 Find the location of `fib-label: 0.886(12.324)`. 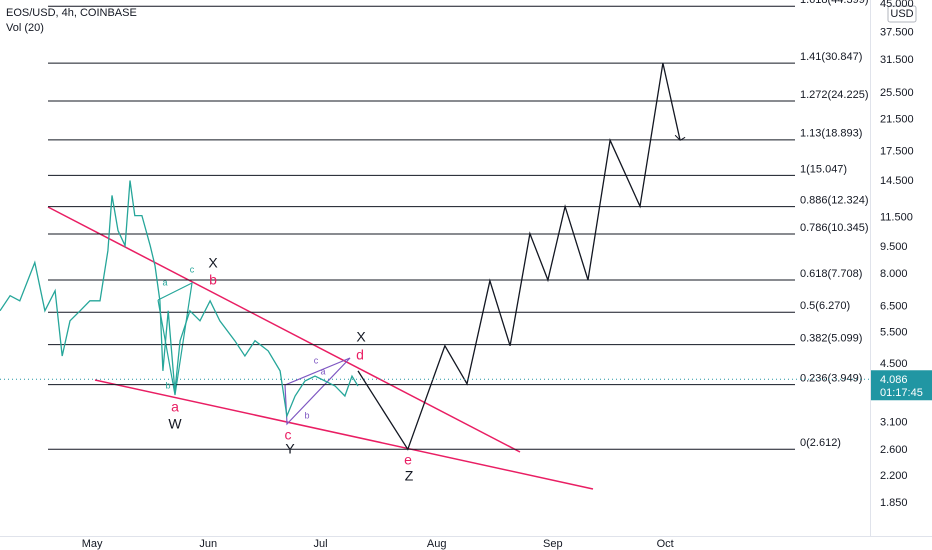

fib-label: 0.886(12.324) is located at coordinates (834, 201).